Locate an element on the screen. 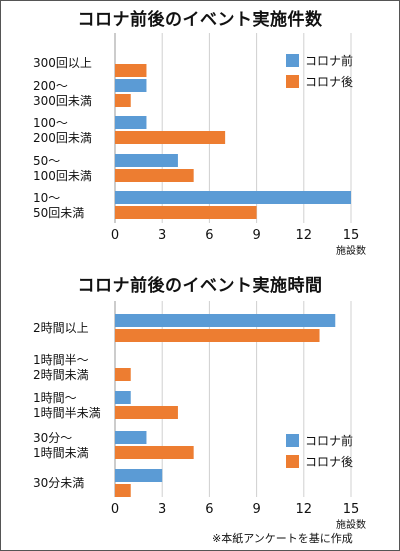 The image size is (400, 551). chart-title-duration: コロナ前後のイベント実施時間 is located at coordinates (200, 286).